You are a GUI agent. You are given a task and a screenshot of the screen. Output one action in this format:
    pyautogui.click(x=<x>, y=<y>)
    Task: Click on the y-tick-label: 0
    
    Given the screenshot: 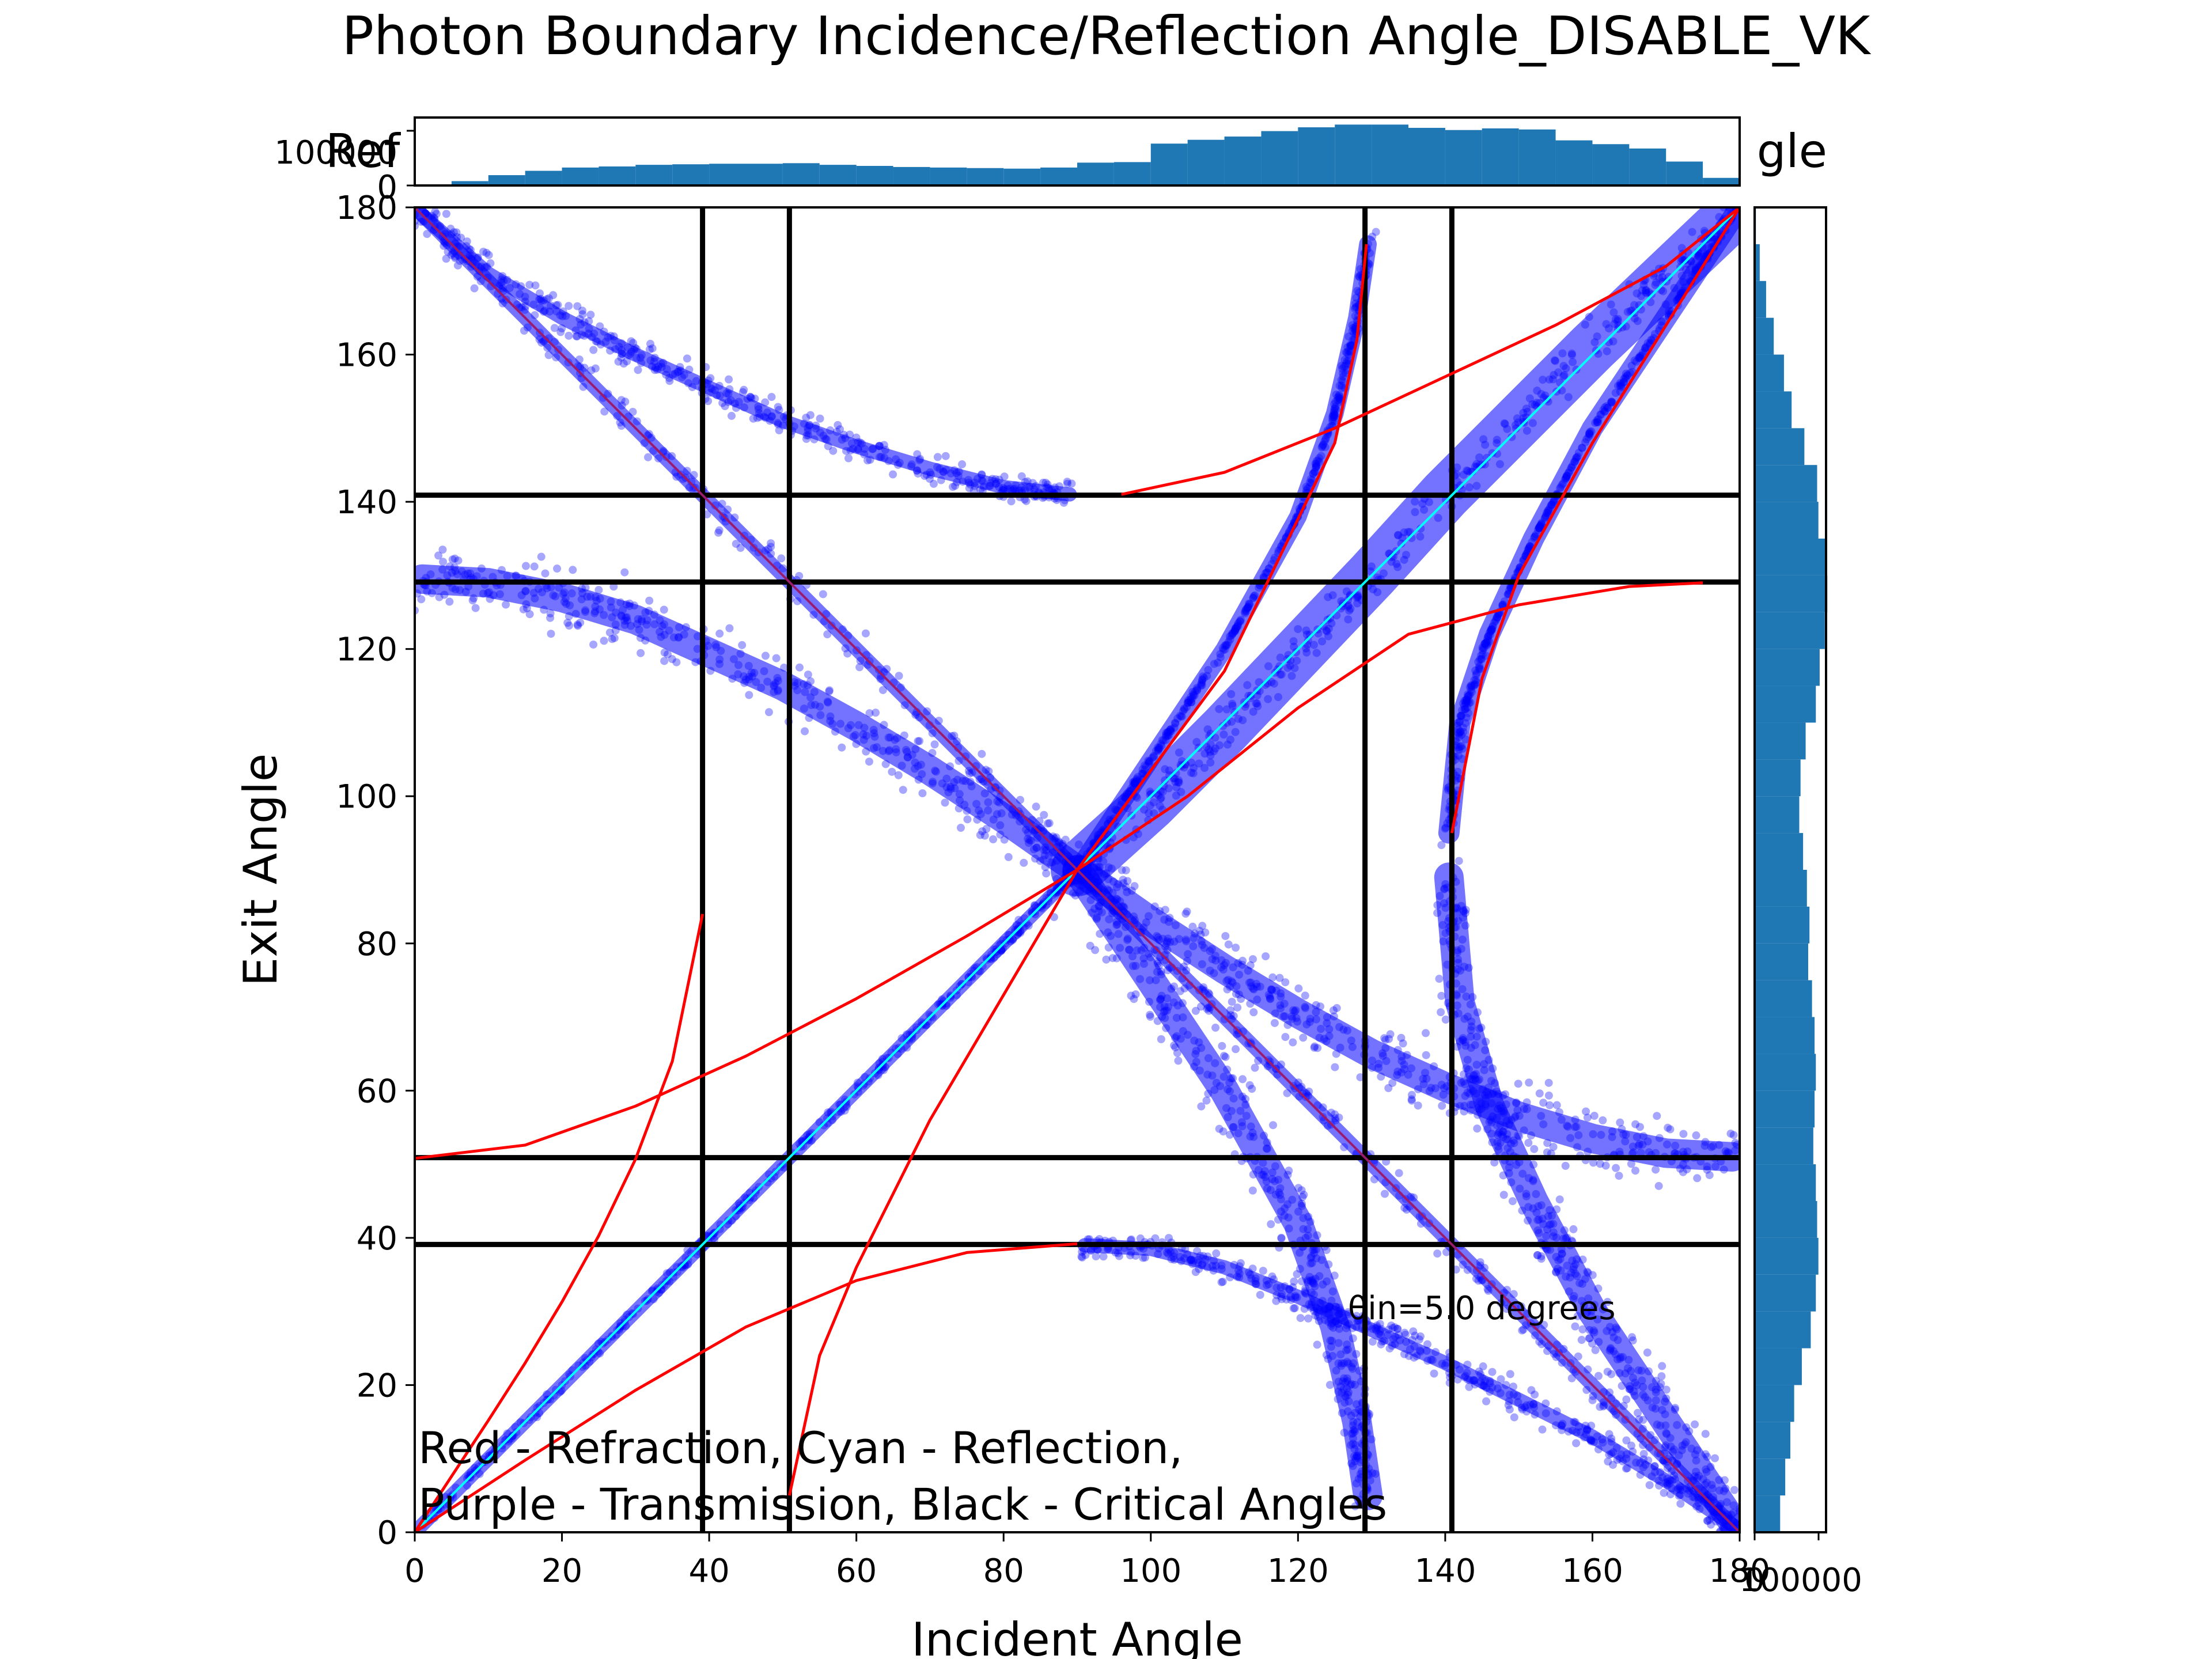 What is the action you would take?
    pyautogui.click(x=387, y=1533)
    